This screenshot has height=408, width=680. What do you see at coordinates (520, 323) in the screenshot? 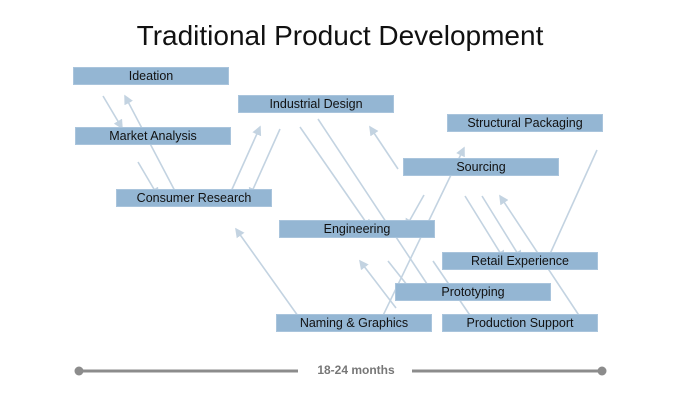
I see `stage-production-support: Production Support` at bounding box center [520, 323].